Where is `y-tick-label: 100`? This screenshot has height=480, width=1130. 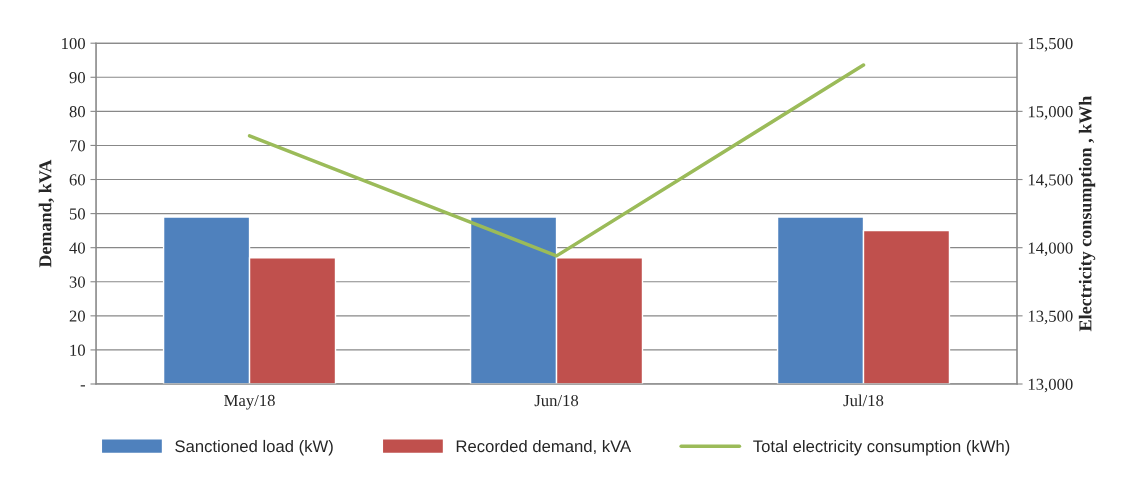
y-tick-label: 100 is located at coordinates (73, 43).